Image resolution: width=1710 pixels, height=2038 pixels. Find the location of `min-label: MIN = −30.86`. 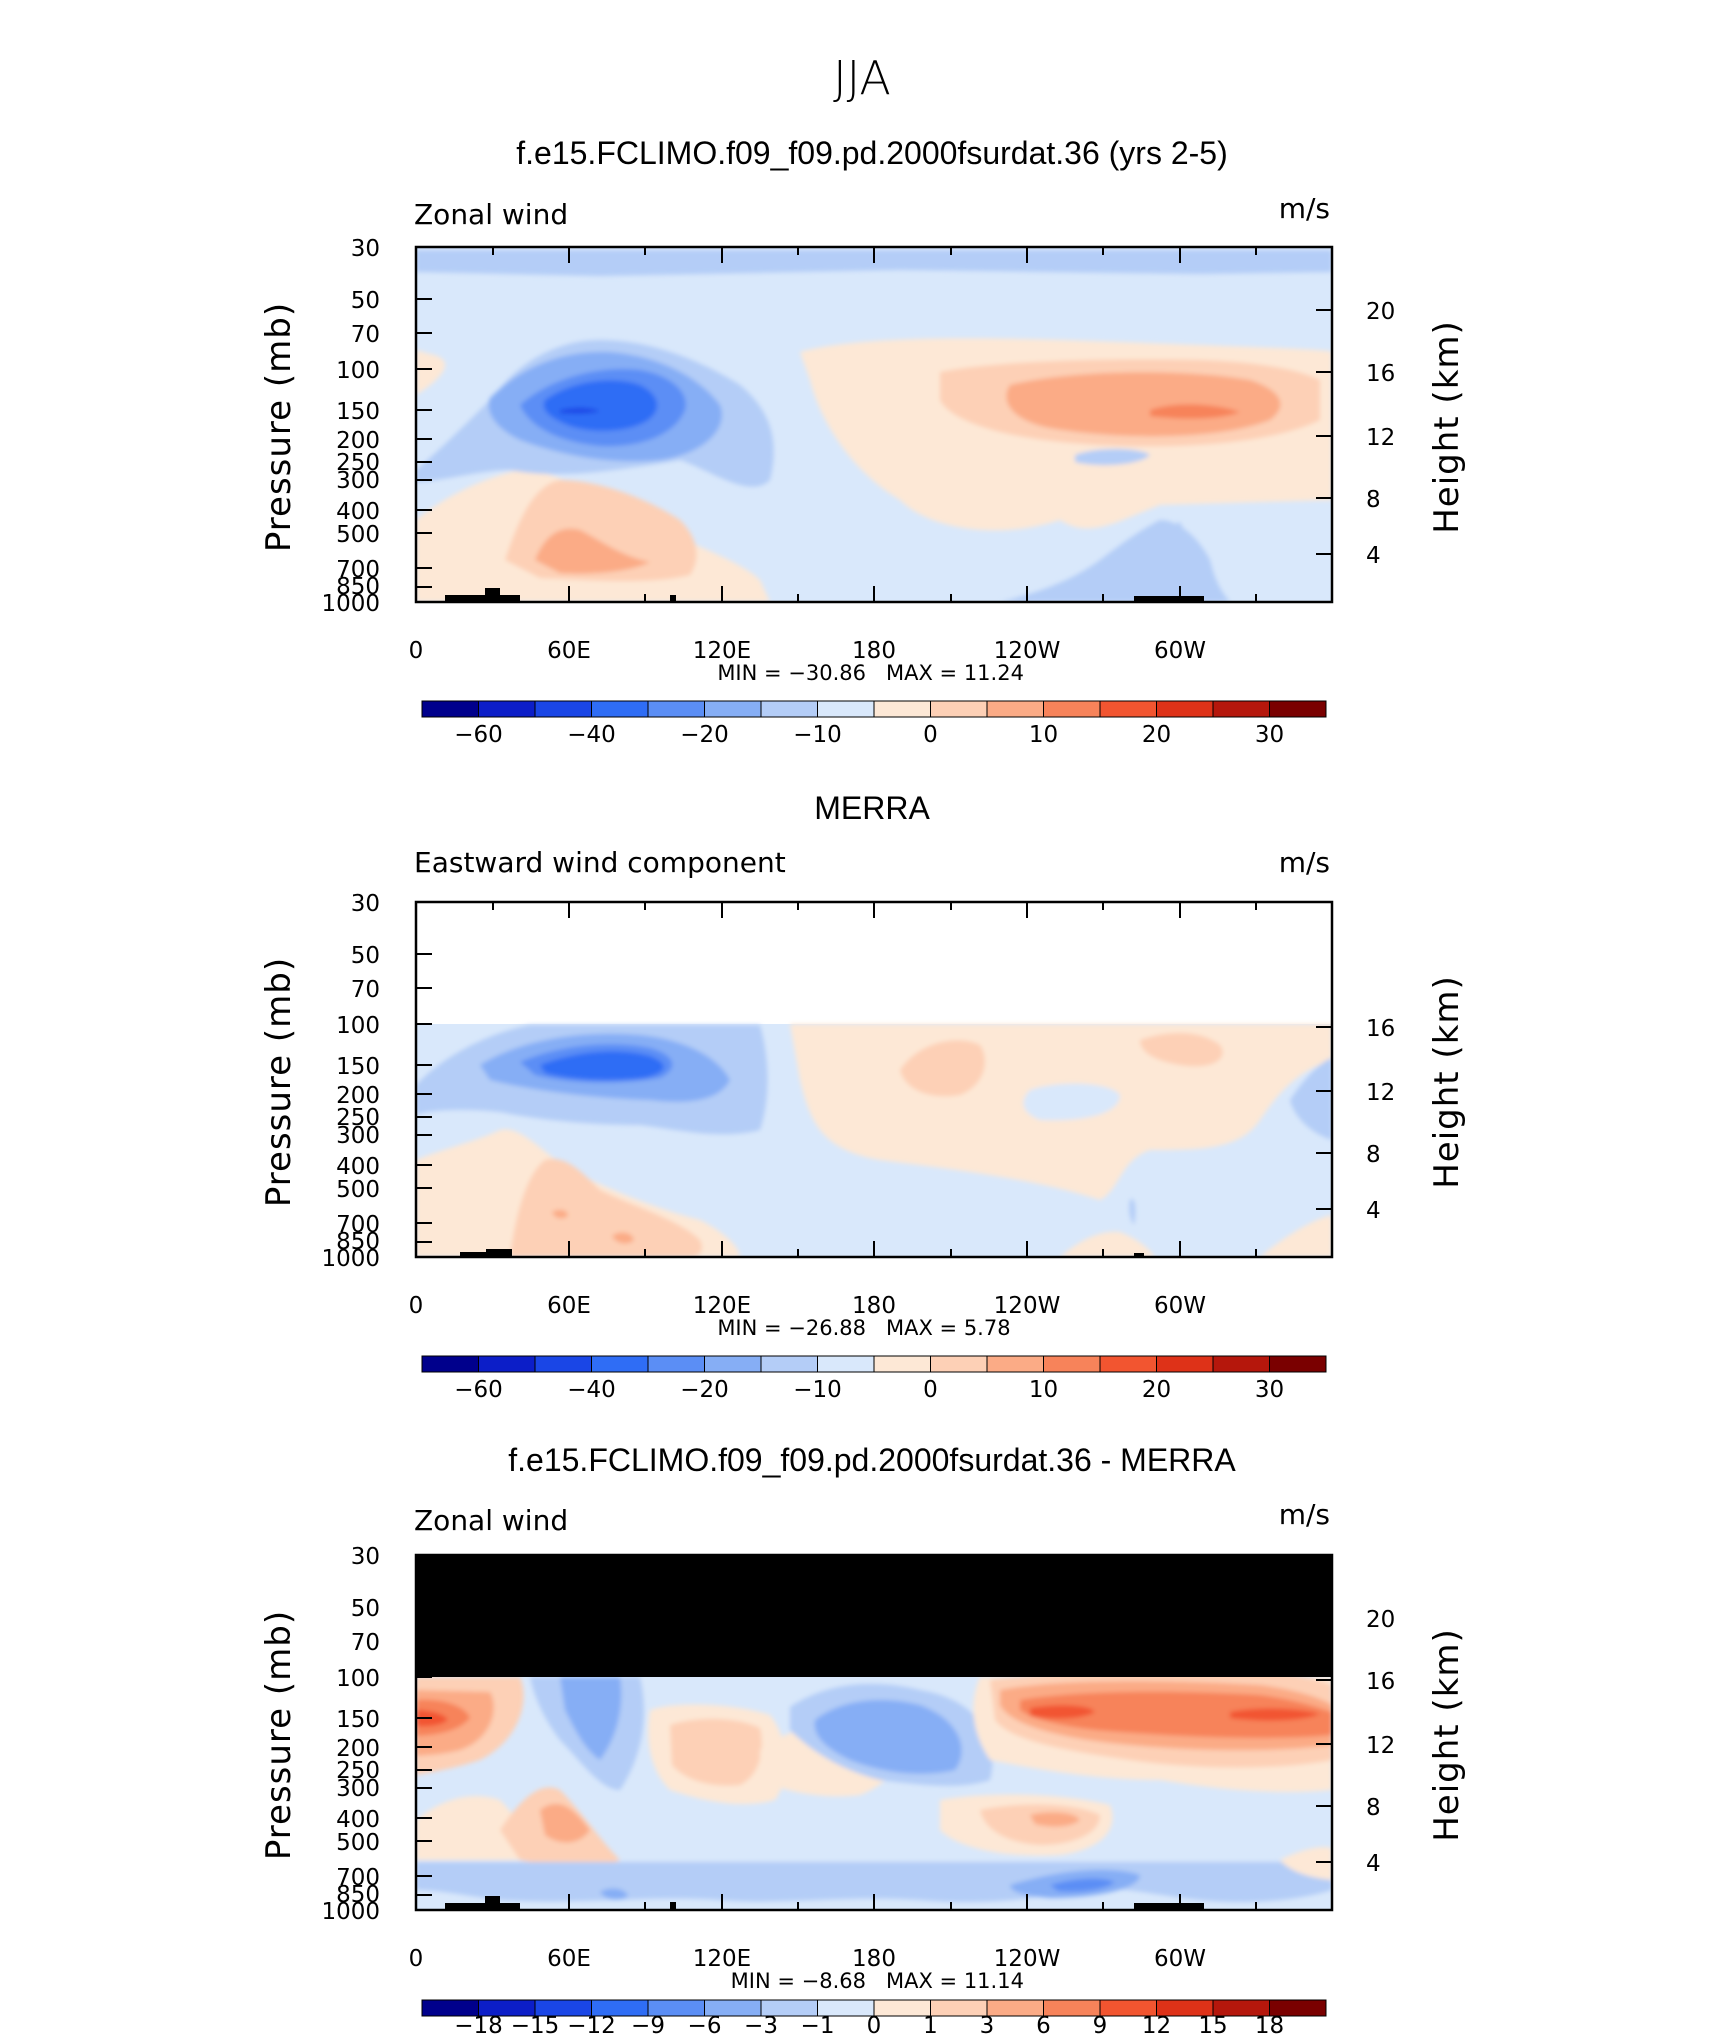

min-label: MIN = −30.86 is located at coordinates (791, 673).